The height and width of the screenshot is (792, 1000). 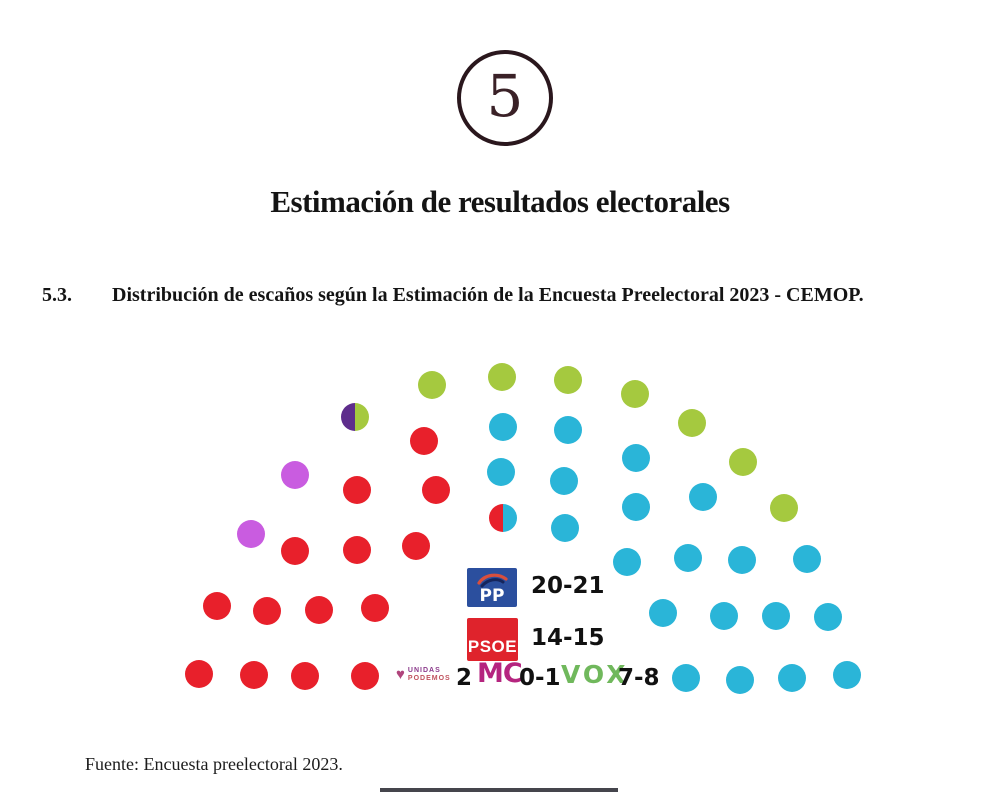 What do you see at coordinates (540, 678) in the screenshot?
I see `mc-seat-estimate: 0-1` at bounding box center [540, 678].